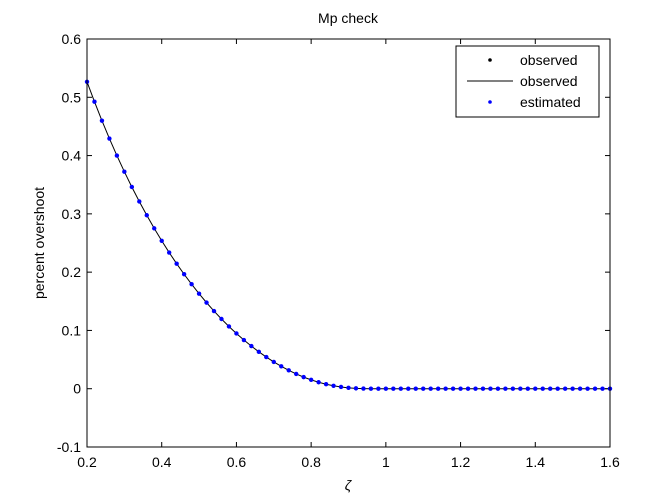  I want to click on legend-label: estimated, so click(550, 102).